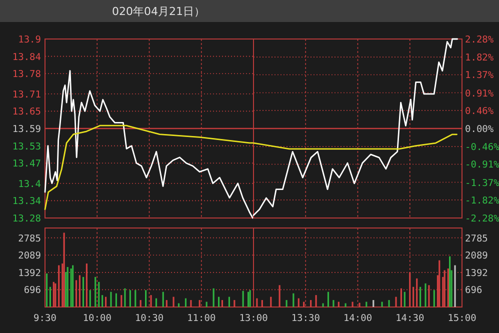 The height and width of the screenshot is (333, 499). Describe the element at coordinates (473, 290) in the screenshot. I see `y2-tick-label: 696` at that location.